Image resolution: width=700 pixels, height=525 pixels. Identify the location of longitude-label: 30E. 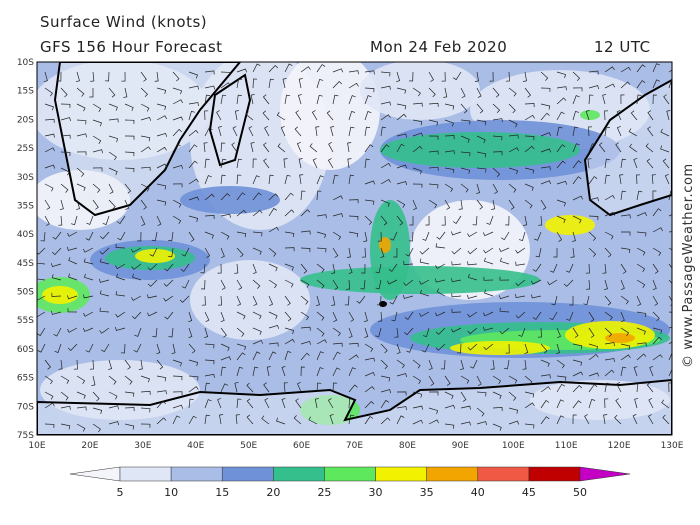
(142, 446).